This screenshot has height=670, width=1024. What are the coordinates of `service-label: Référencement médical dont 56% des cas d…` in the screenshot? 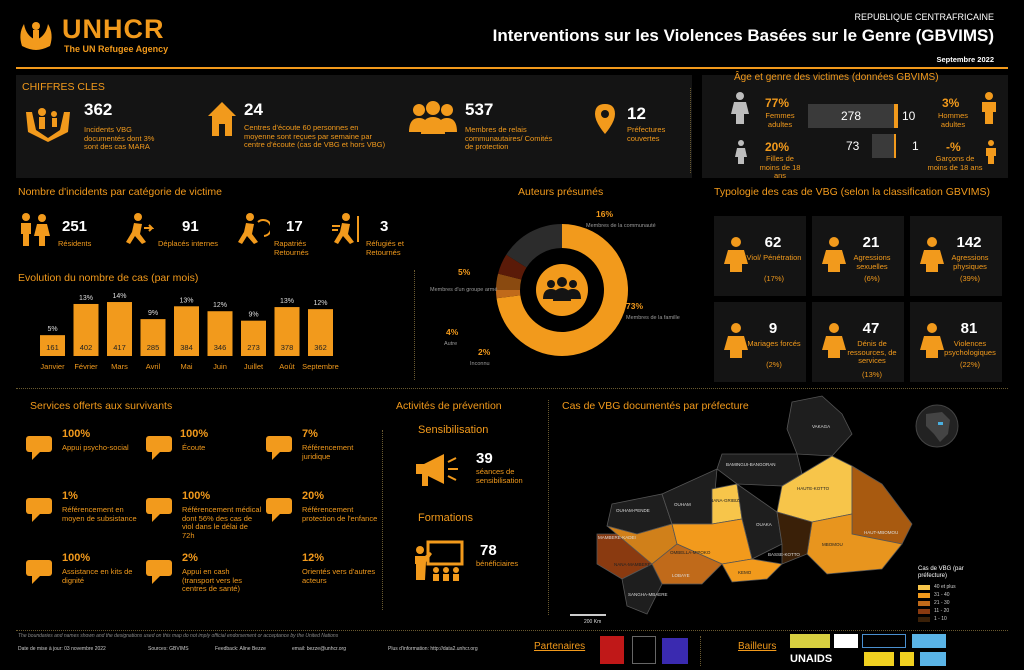 It's located at (222, 522).